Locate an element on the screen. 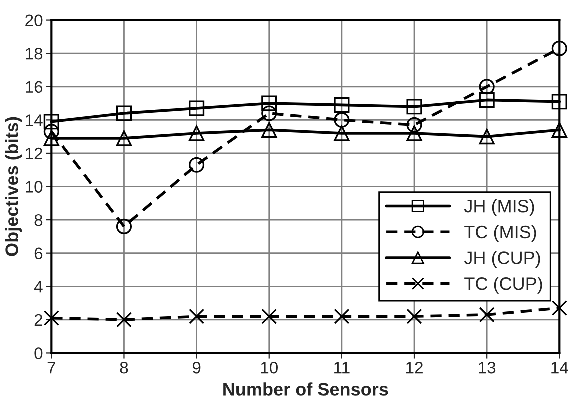 The image size is (574, 406). x-tick-label: 11 is located at coordinates (342, 368).